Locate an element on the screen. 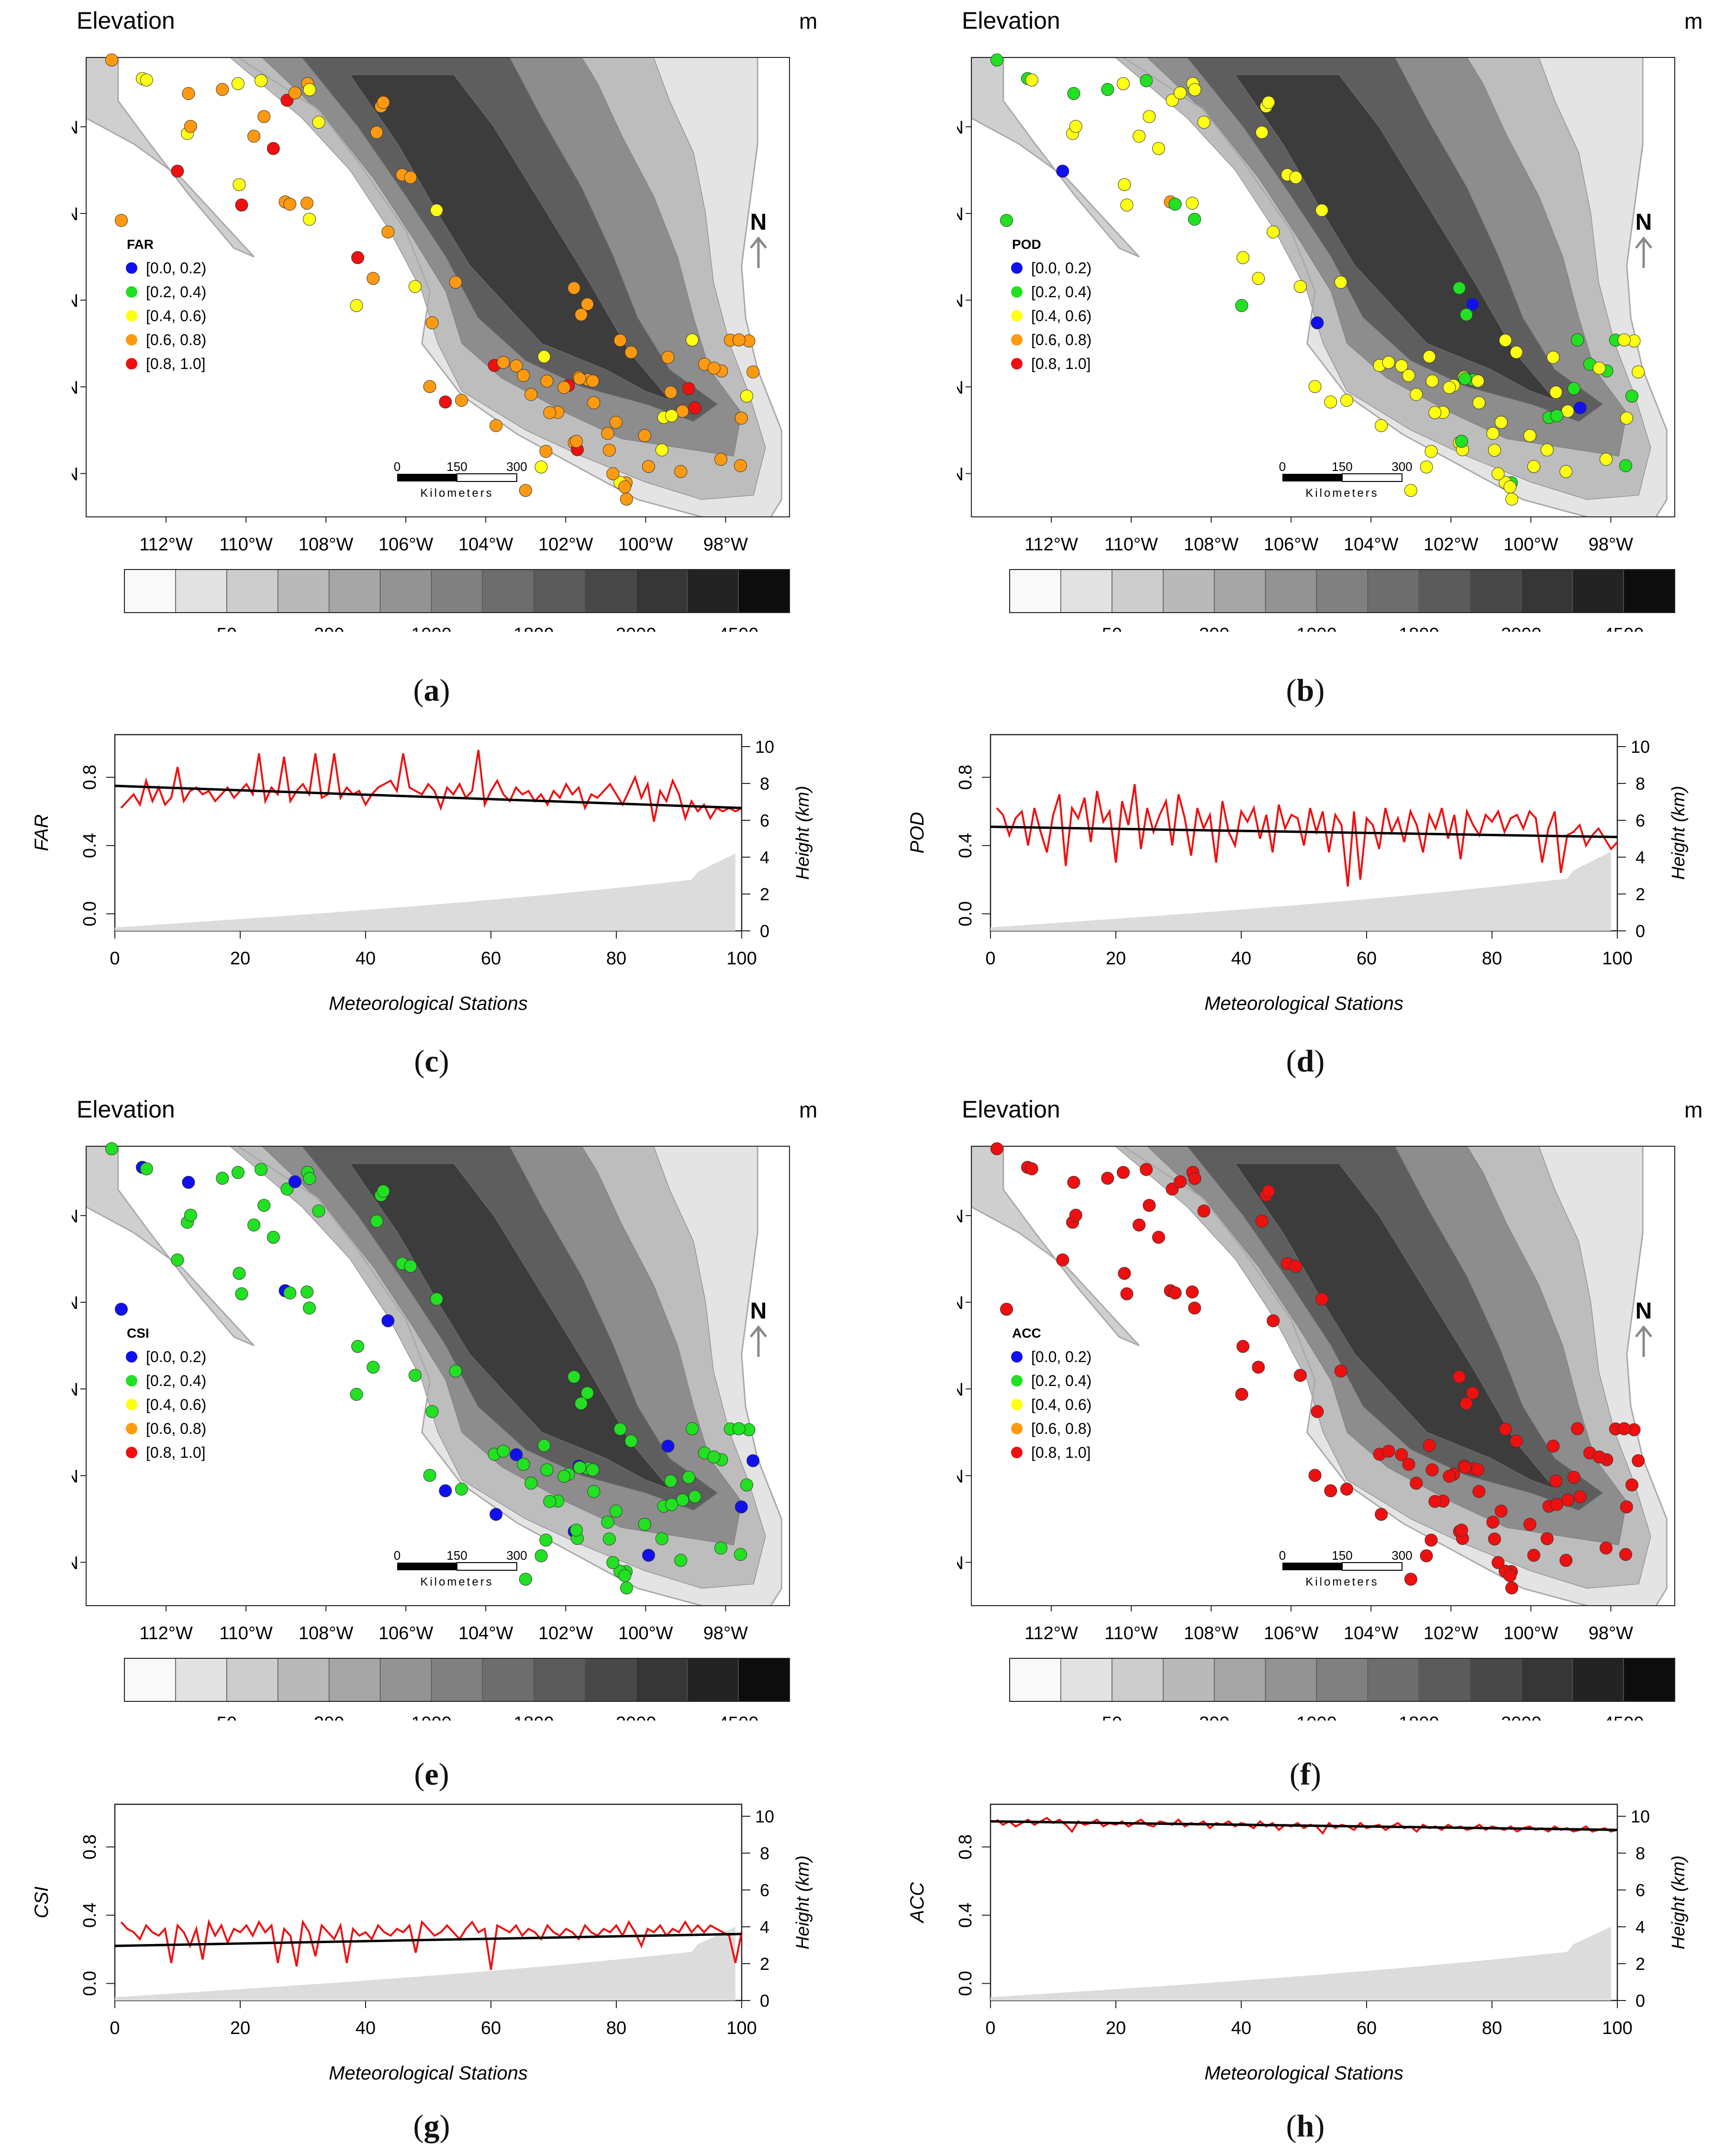 The width and height of the screenshot is (1736, 2146). lon-label: 100°W is located at coordinates (1530, 545).